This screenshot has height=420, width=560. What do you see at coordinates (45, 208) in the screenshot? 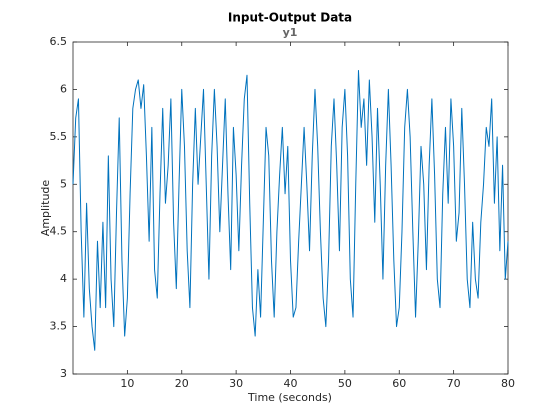
I see `y-axis-label: Amplitude` at bounding box center [45, 208].